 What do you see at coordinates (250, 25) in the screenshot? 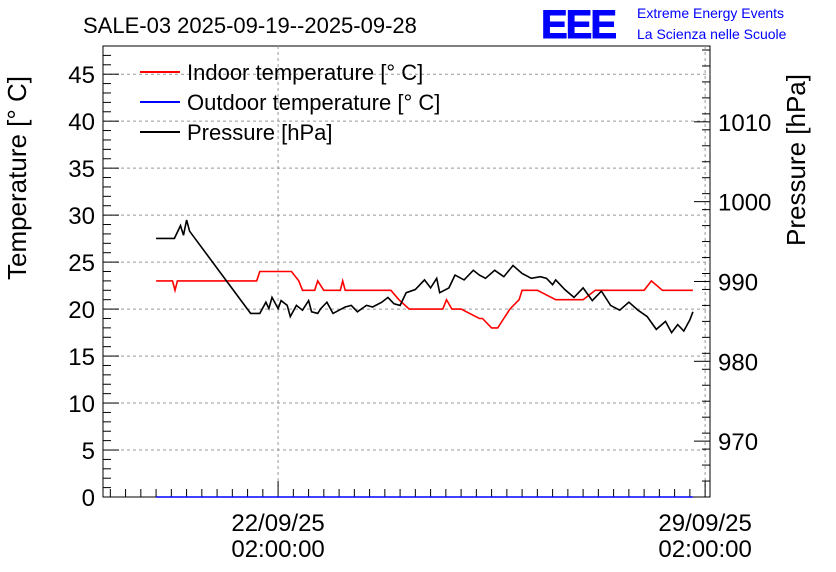
I see `chart-title: SALE-03 2025-09-19--2025-09-28` at bounding box center [250, 25].